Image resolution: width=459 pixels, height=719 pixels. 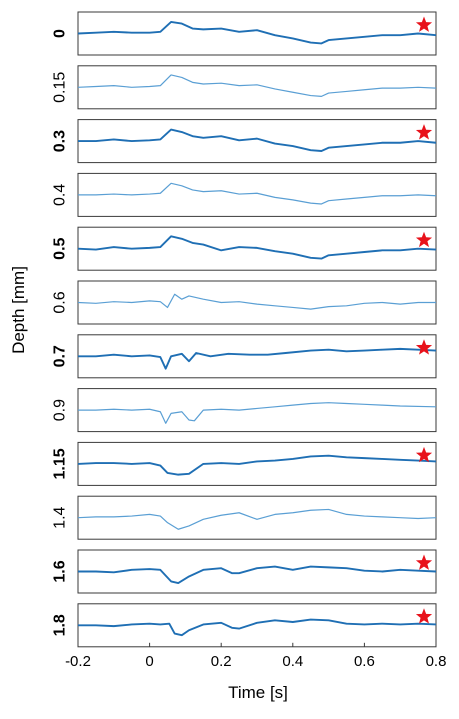 What do you see at coordinates (60, 248) in the screenshot?
I see `depth-label: 0.5` at bounding box center [60, 248].